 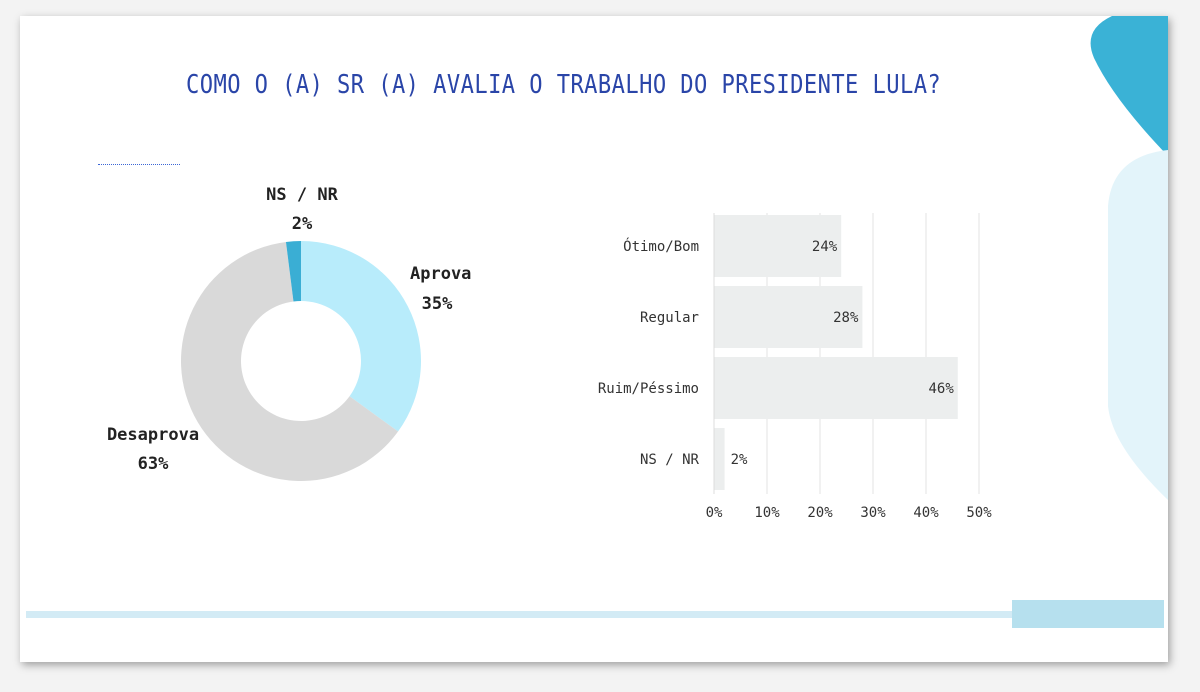 I want to click on donut-slice-ns-nr, so click(x=293, y=271).